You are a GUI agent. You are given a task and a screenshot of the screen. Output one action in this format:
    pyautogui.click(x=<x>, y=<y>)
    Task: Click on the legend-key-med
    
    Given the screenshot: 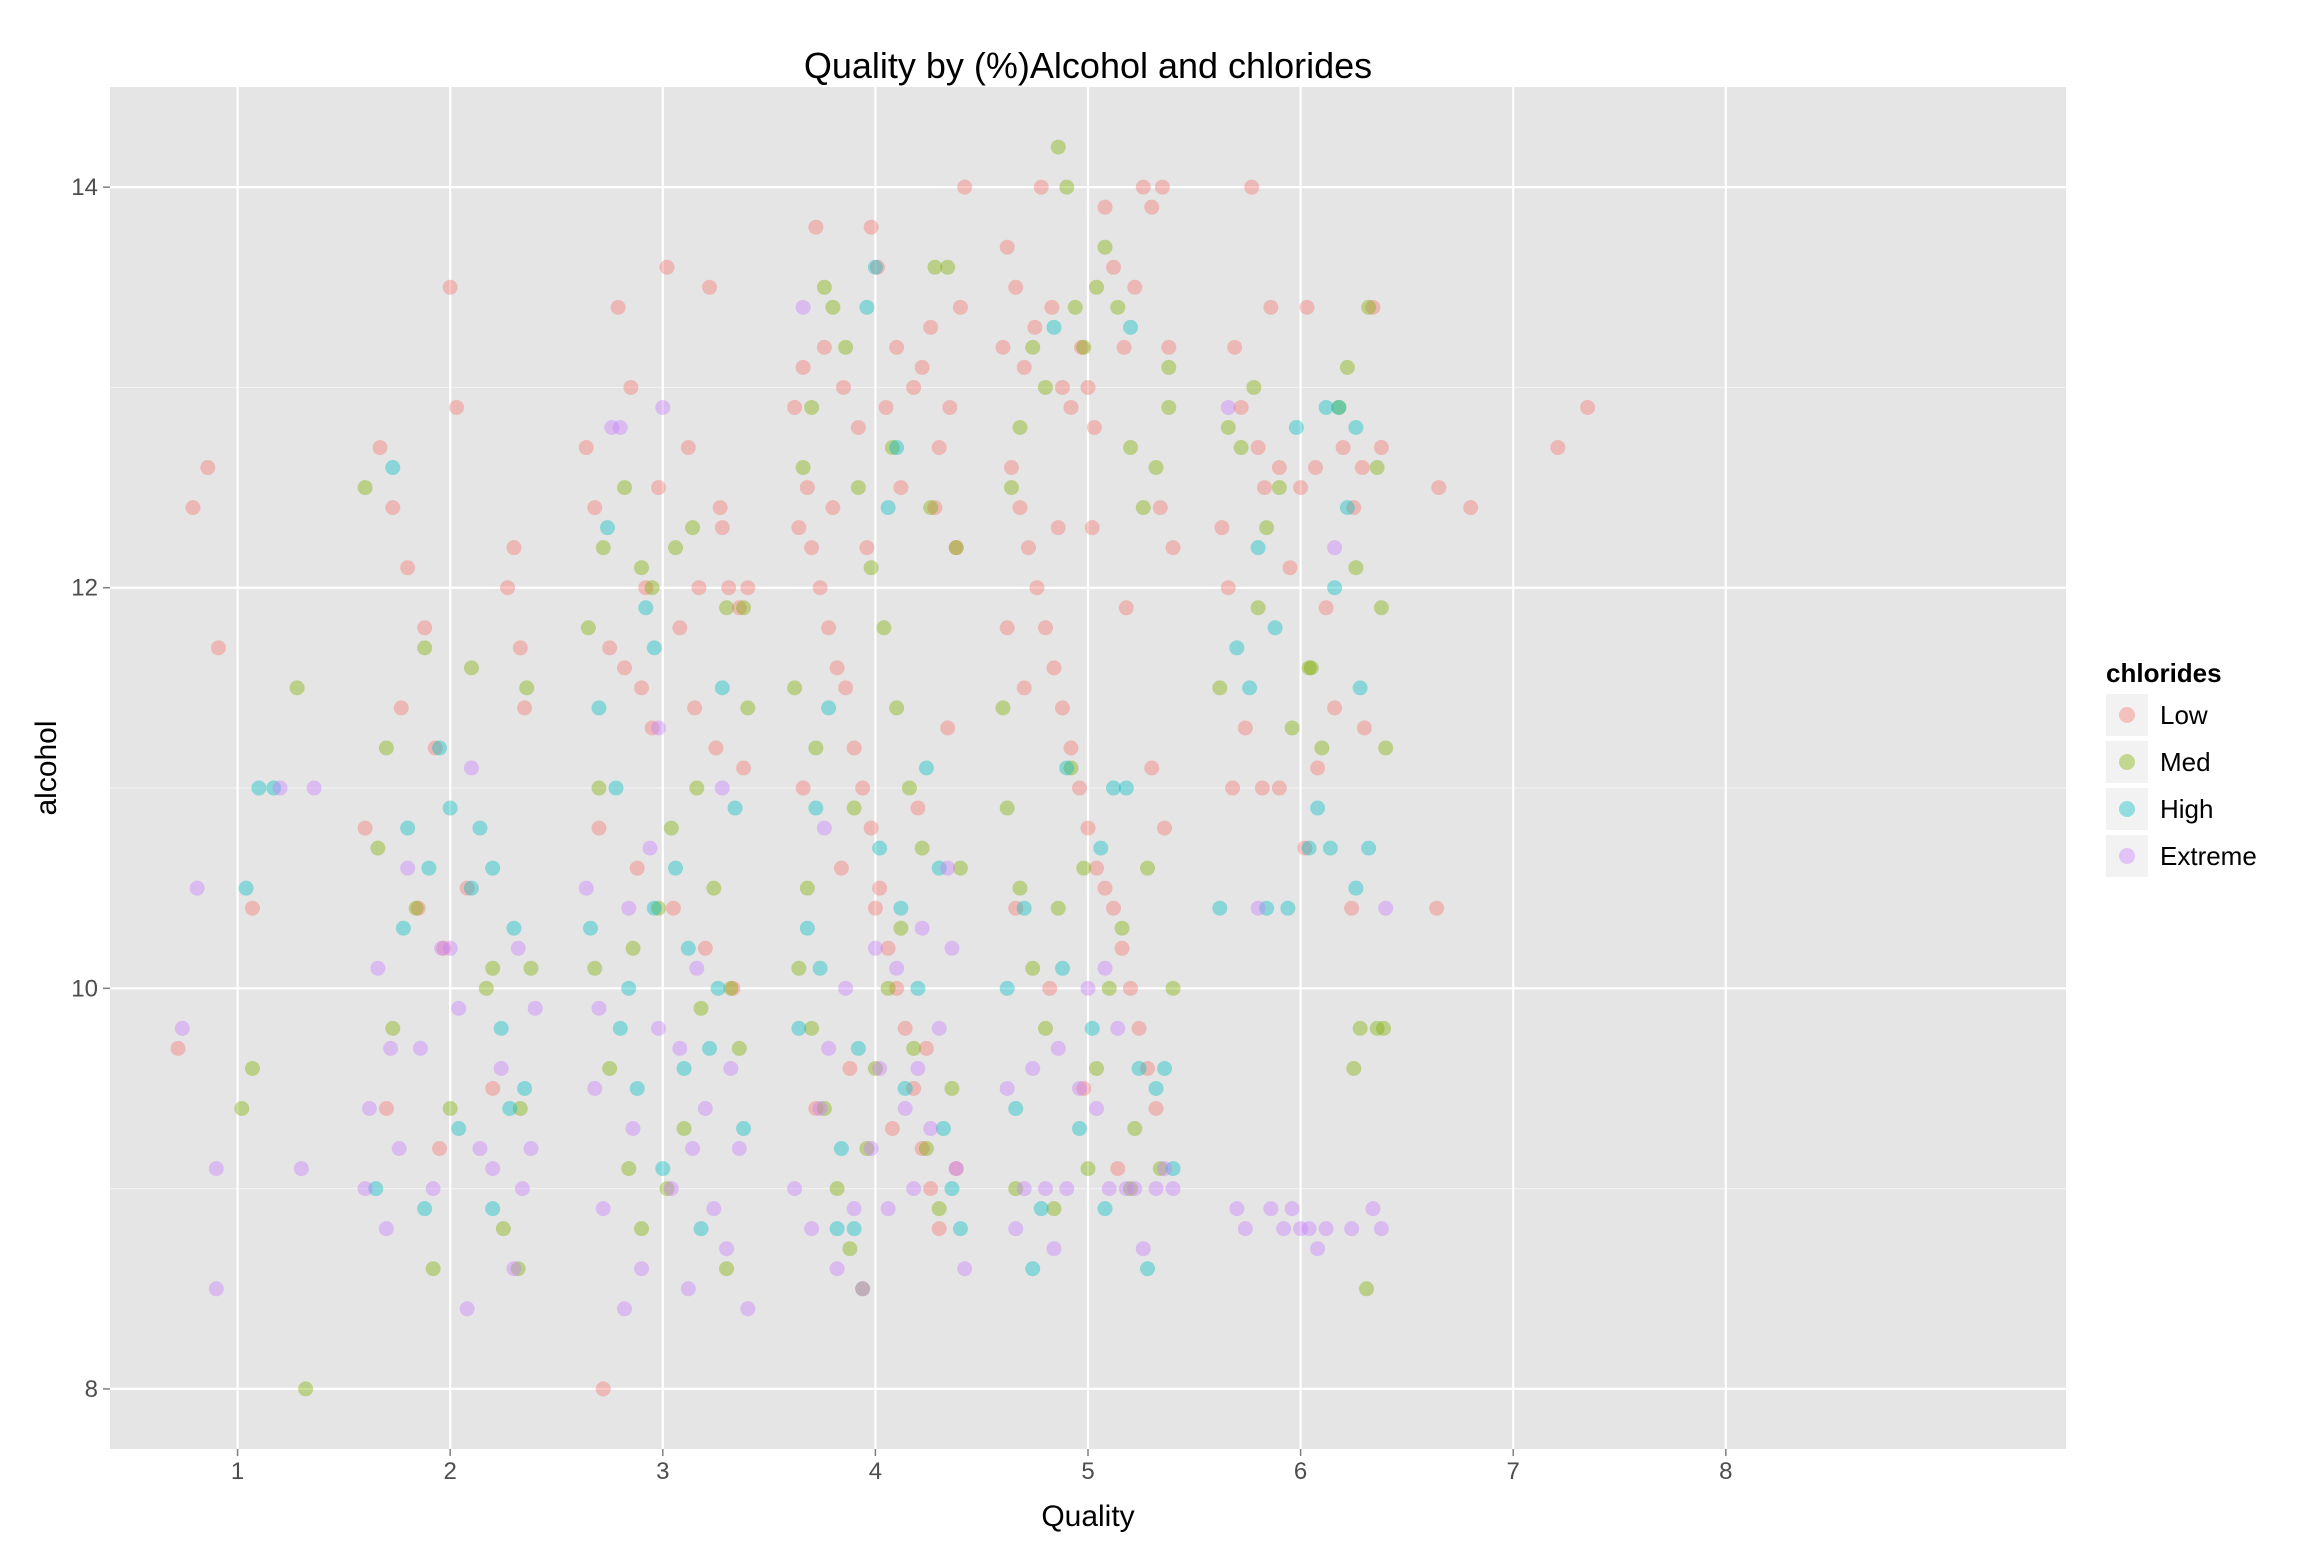 What is the action you would take?
    pyautogui.click(x=2127, y=762)
    